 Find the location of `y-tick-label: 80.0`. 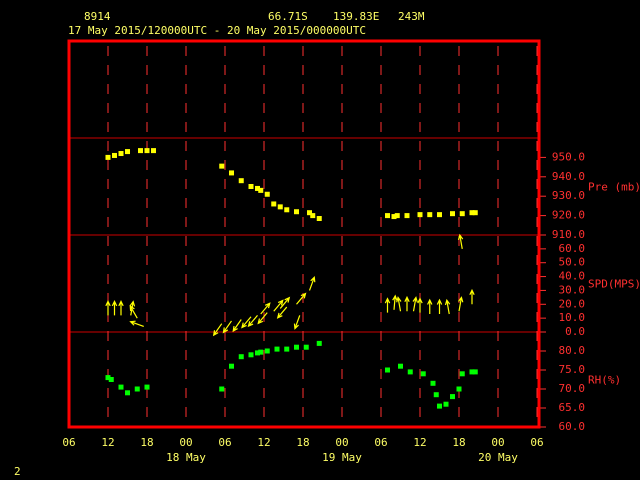

y-tick-label: 80.0 is located at coordinates (572, 350).